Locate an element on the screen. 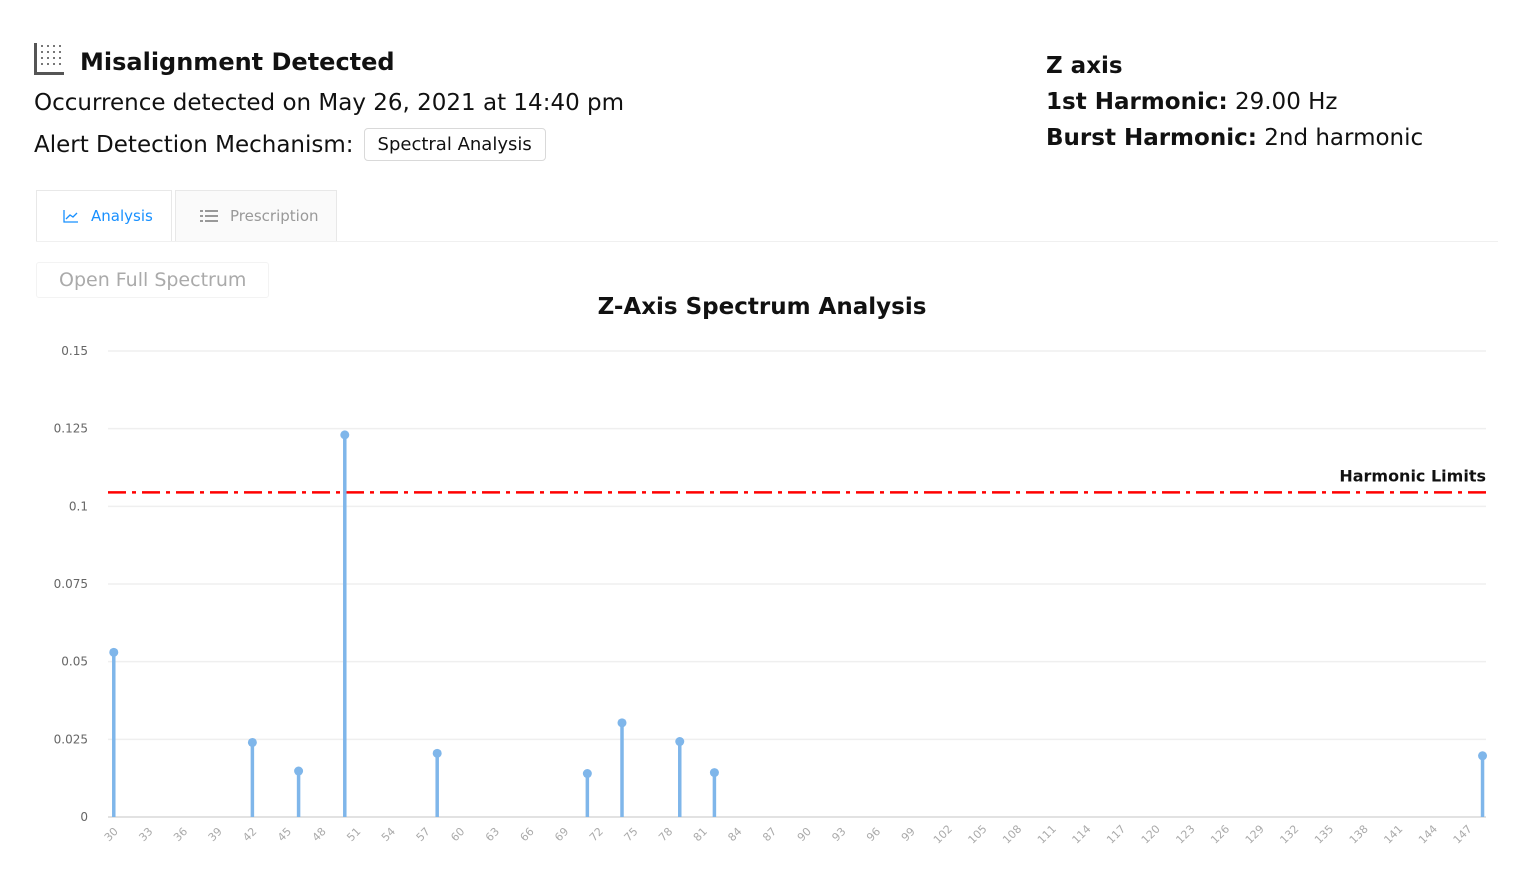  x-tick-label: 72 is located at coordinates (596, 834).